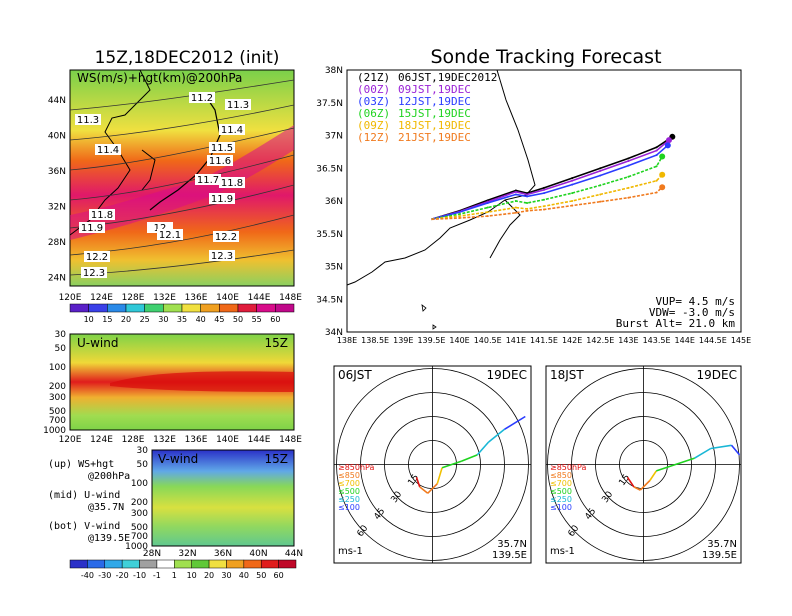 This screenshot has height=616, width=792. What do you see at coordinates (61, 335) in the screenshot?
I see `uwind-pressure-tick: 30` at bounding box center [61, 335].